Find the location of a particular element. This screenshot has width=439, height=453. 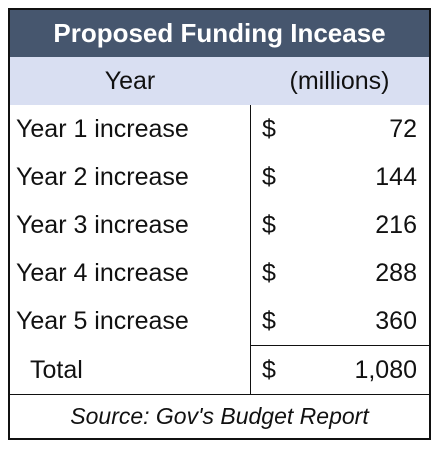

table-row: Year 3 increase $ 216 is located at coordinates (219, 225).